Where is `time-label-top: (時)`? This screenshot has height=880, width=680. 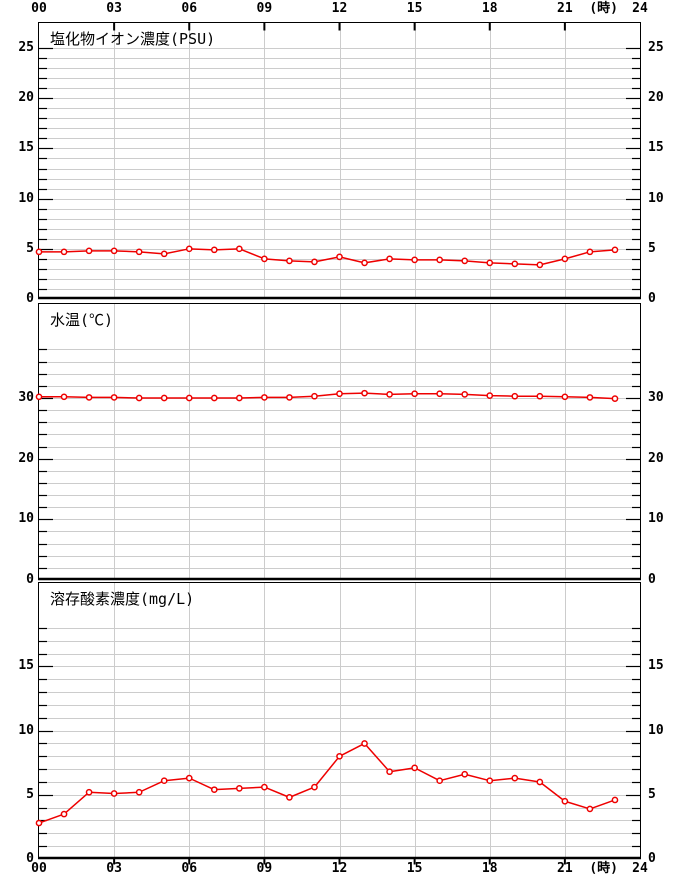 time-label-top: (時) is located at coordinates (604, 8).